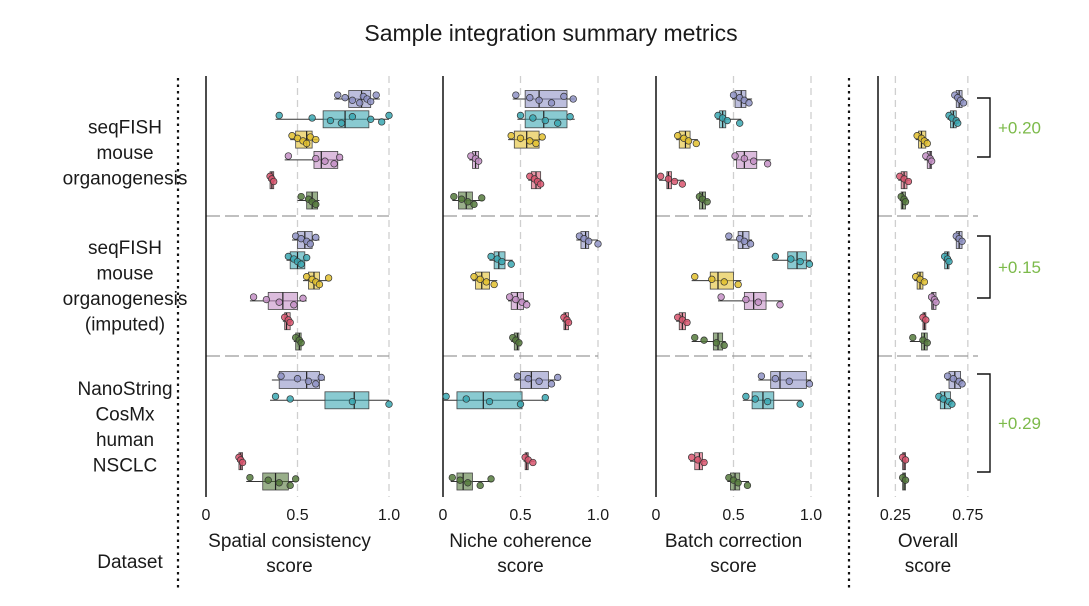 The height and width of the screenshot is (606, 1089). Describe the element at coordinates (125, 128) in the screenshot. I see `dataset-label-line: seqFISH` at that location.